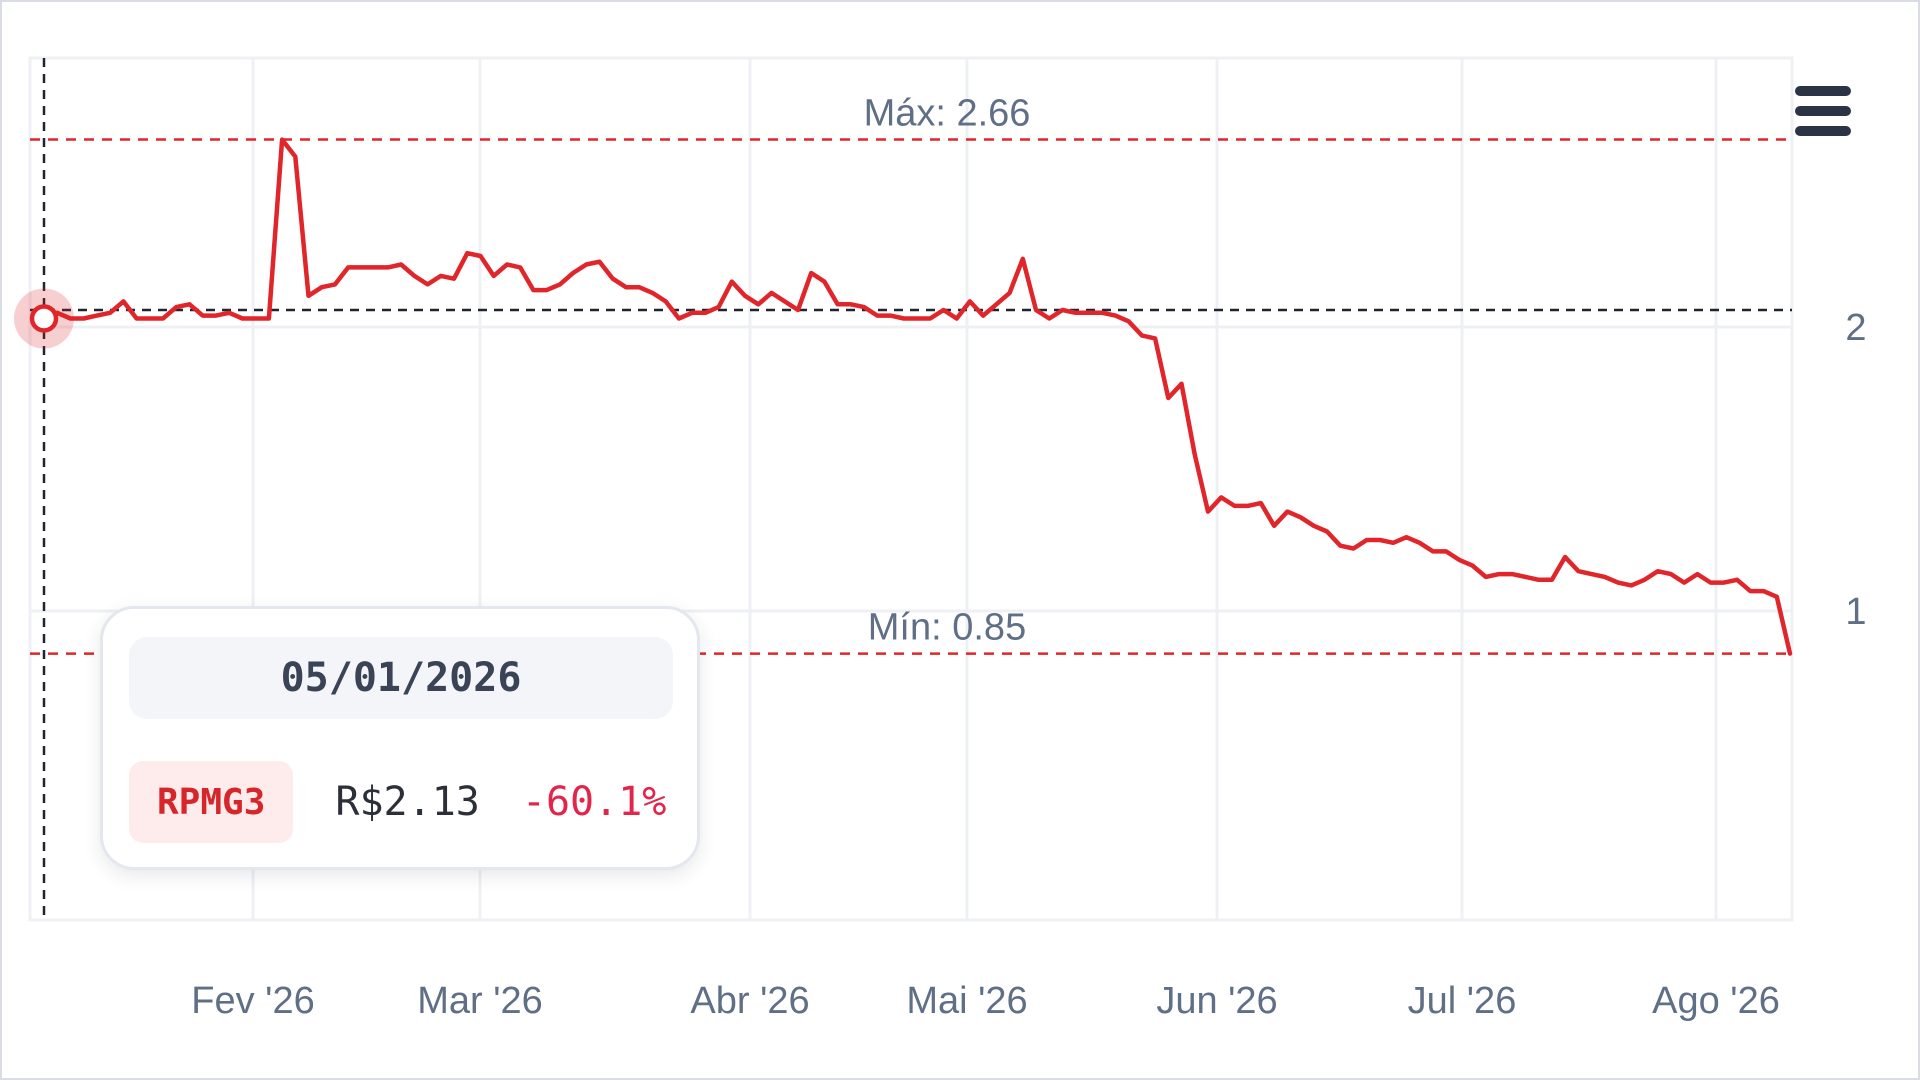  I want to click on tooltip-change: -60.1%, so click(594, 802).